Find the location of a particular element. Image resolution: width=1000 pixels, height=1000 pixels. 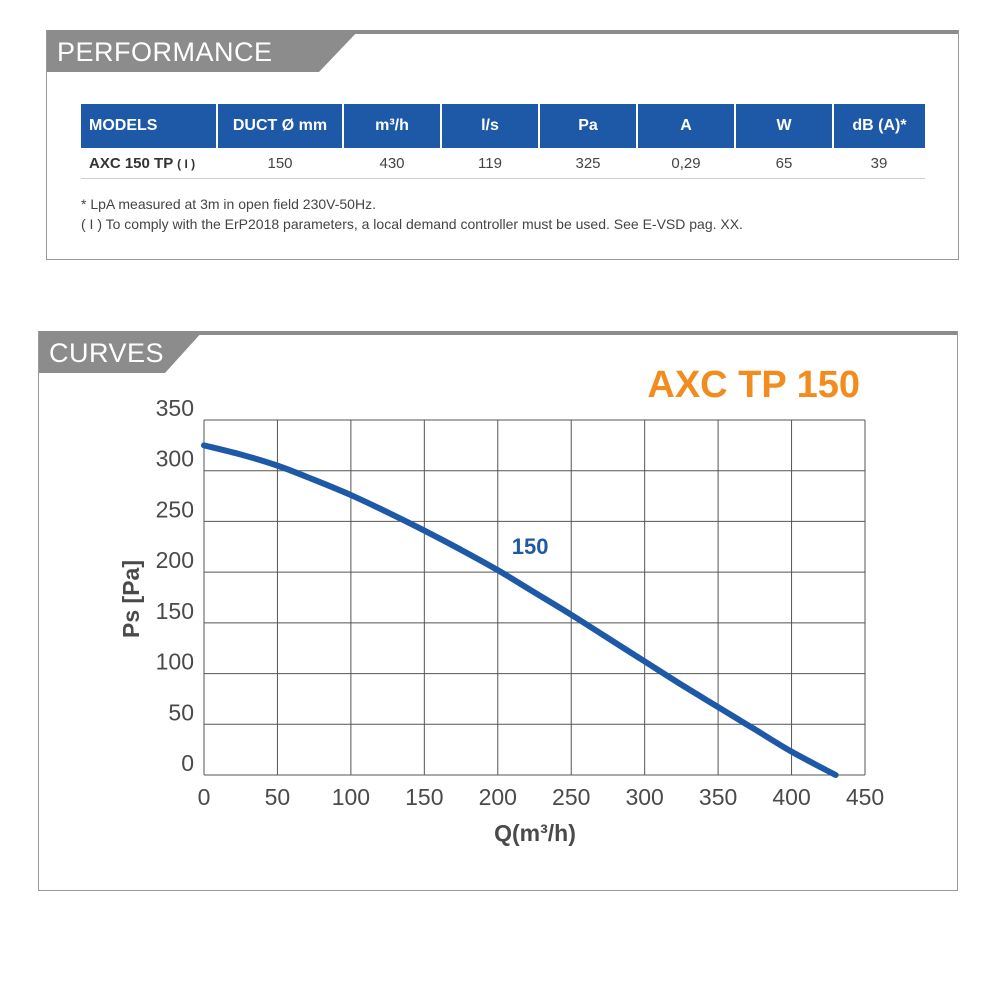

header-m3h: m³/h is located at coordinates (392, 126).